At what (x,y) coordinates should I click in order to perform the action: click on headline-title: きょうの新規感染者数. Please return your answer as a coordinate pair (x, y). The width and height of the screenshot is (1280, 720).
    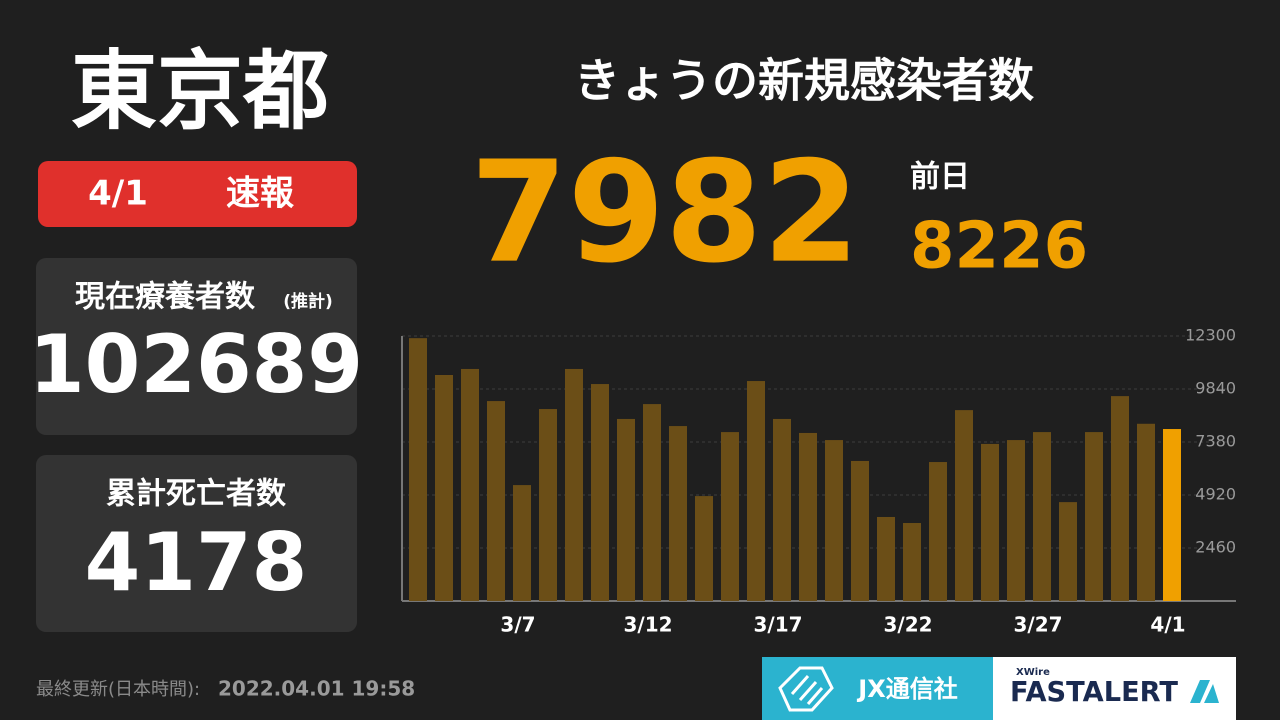
    Looking at the image, I should click on (804, 81).